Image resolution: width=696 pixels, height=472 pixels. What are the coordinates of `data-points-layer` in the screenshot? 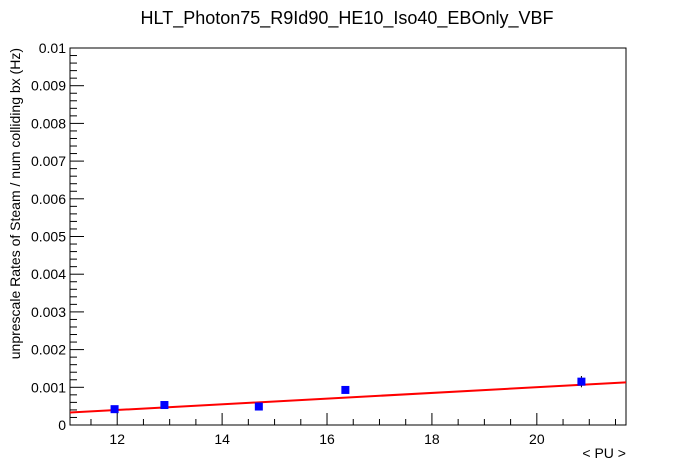 It's located at (348, 394).